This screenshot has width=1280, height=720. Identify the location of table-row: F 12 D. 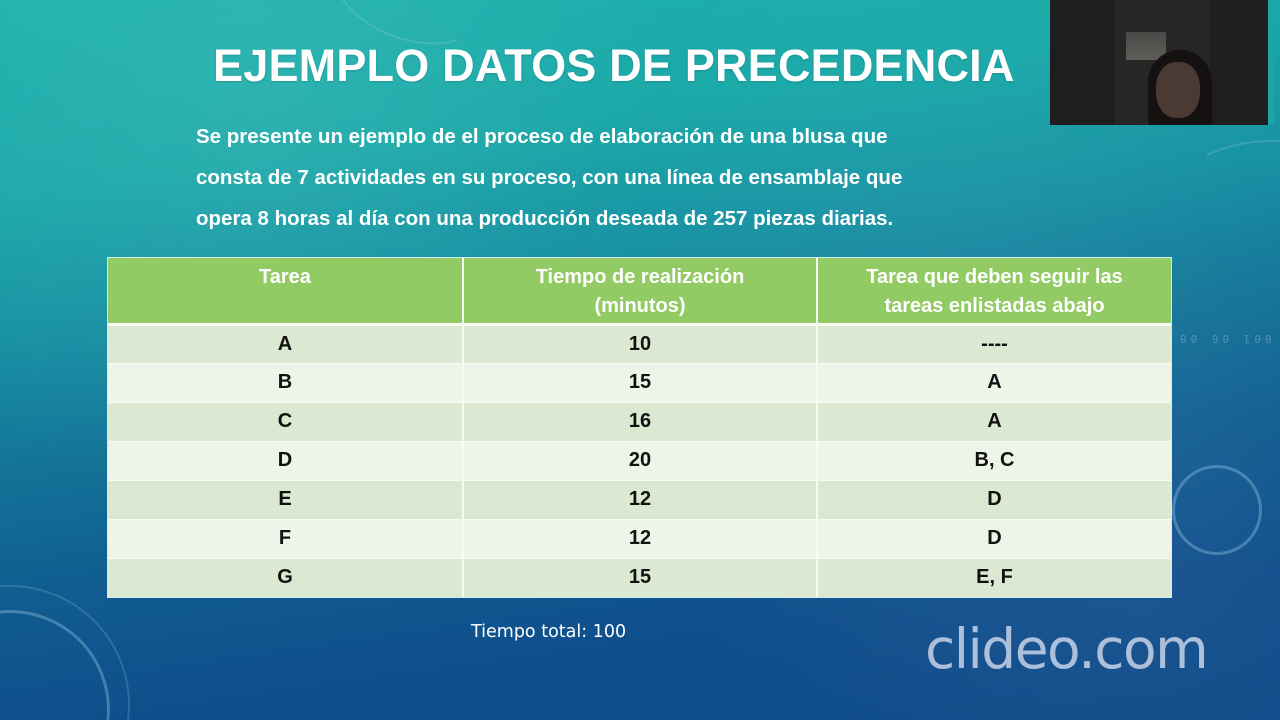
(639, 539).